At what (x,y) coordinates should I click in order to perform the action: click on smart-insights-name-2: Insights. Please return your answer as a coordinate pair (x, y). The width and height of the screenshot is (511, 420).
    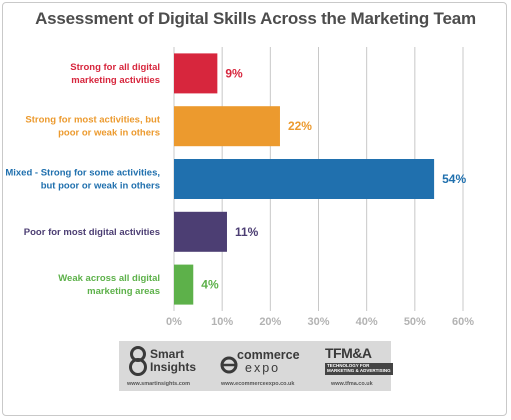
    Looking at the image, I should click on (173, 367).